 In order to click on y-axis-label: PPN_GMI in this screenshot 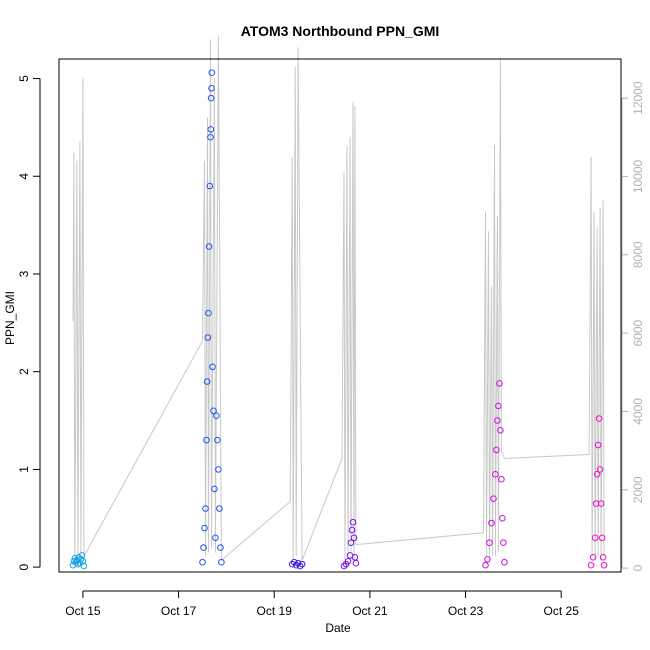, I will do `click(10, 318)`.